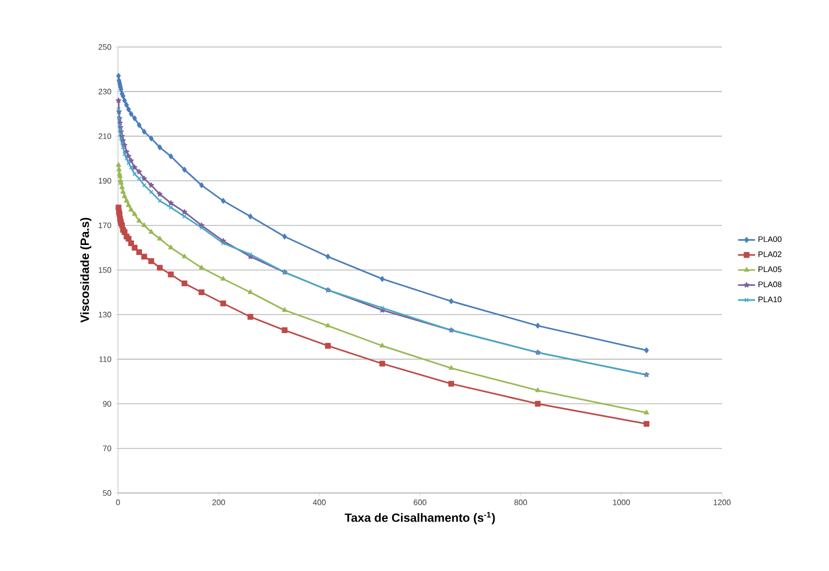 The width and height of the screenshot is (829, 571). What do you see at coordinates (86, 270) in the screenshot?
I see `y-axis-title: Viscosidade (Pa.s)` at bounding box center [86, 270].